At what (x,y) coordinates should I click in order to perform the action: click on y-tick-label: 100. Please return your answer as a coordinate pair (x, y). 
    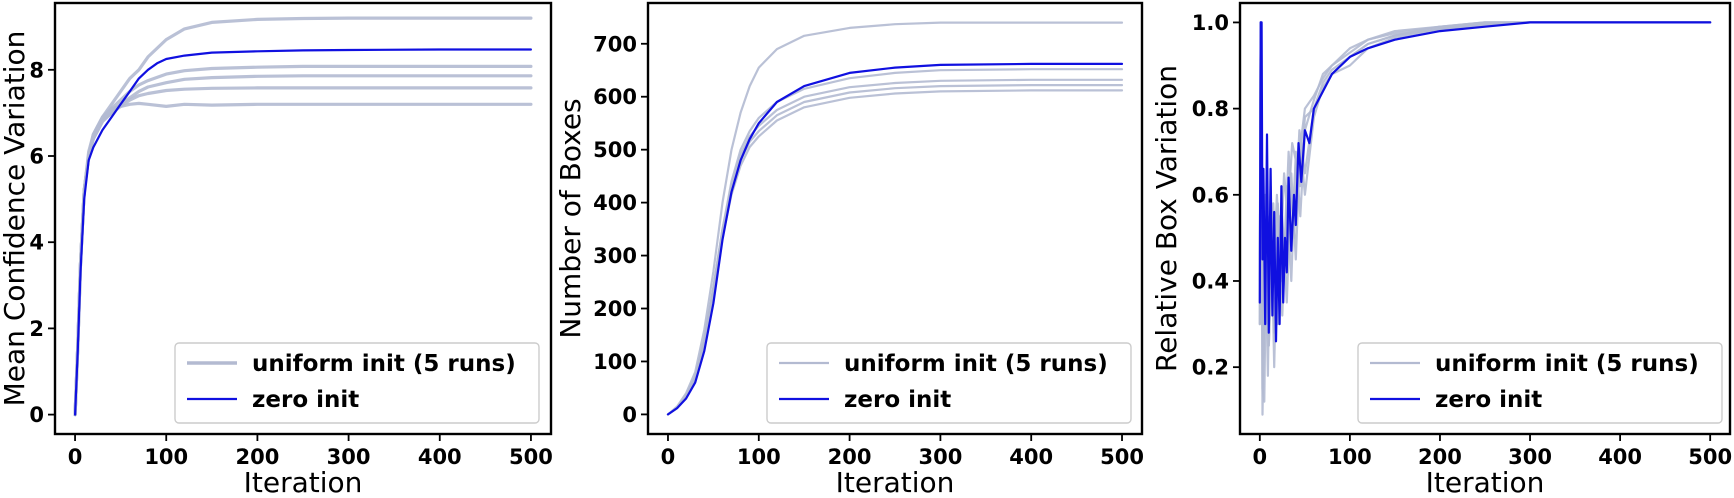
    Looking at the image, I should click on (615, 362).